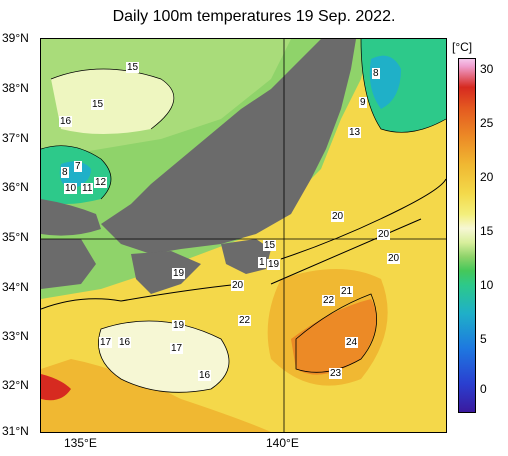 The image size is (508, 456). Describe the element at coordinates (487, 231) in the screenshot. I see `colorbar-tick: 15` at that location.